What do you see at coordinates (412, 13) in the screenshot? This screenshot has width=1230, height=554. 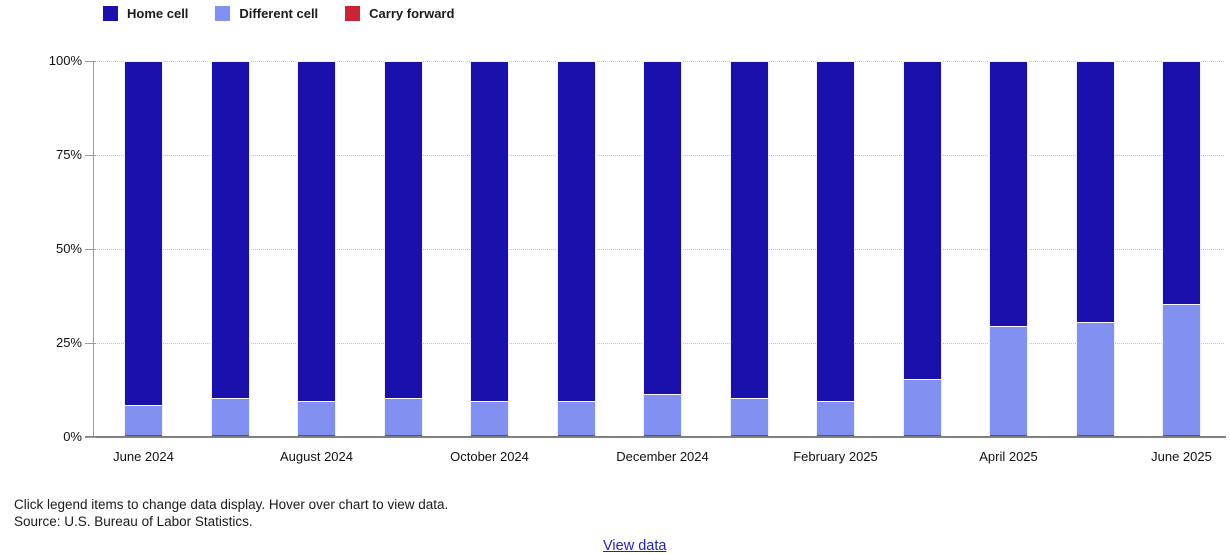 I see `legend-label: Carry forward` at bounding box center [412, 13].